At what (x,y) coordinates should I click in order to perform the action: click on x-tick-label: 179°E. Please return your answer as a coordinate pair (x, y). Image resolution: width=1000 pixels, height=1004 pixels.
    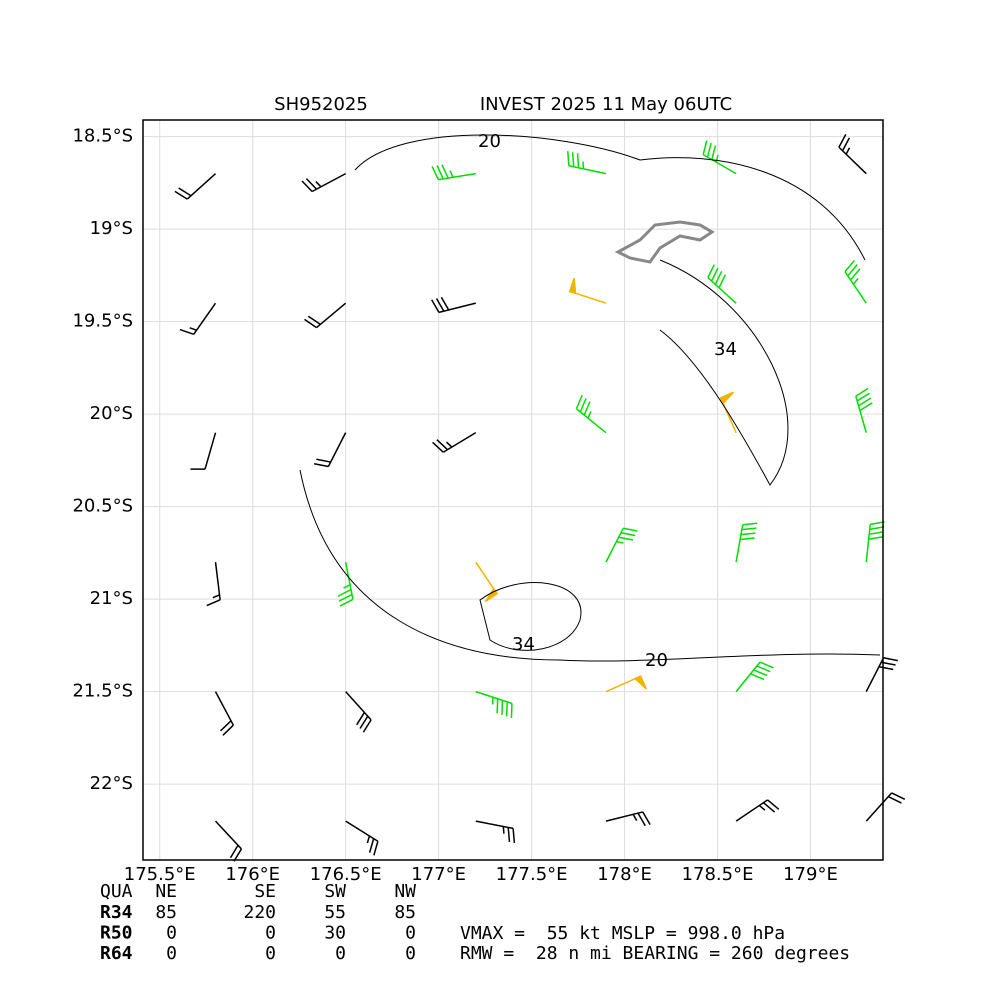
    Looking at the image, I should click on (810, 874).